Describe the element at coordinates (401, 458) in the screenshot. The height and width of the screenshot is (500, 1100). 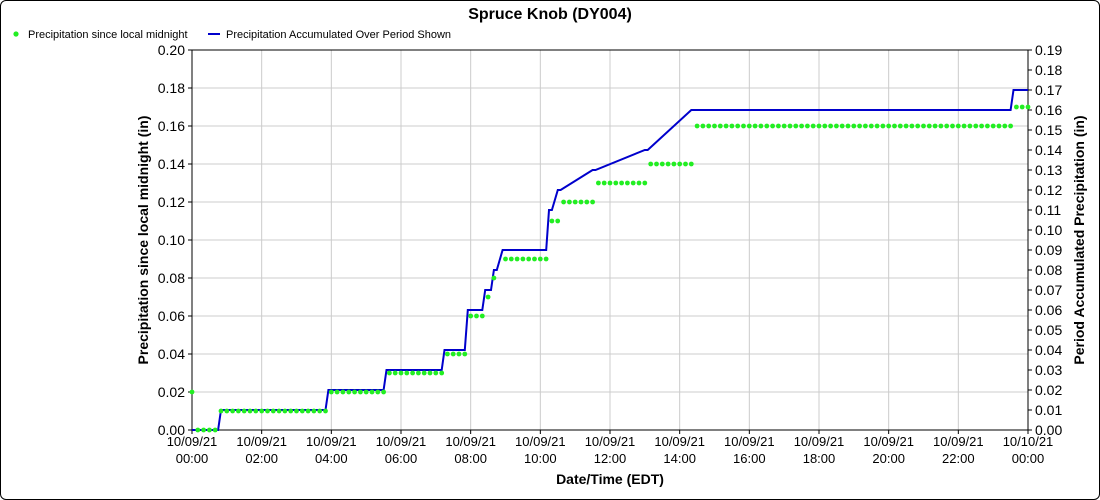
I see `x-tick-time-label: 06:00` at that location.